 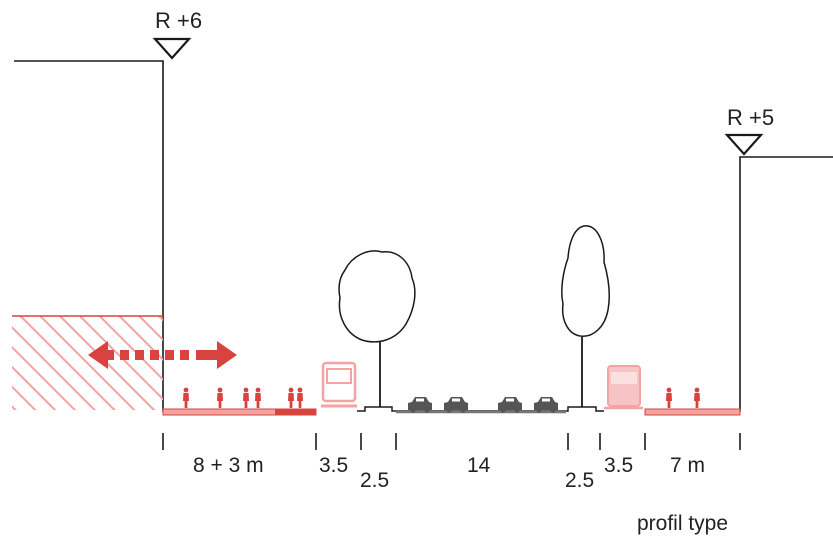 What do you see at coordinates (239, 412) in the screenshot?
I see `left-sidewalk` at bounding box center [239, 412].